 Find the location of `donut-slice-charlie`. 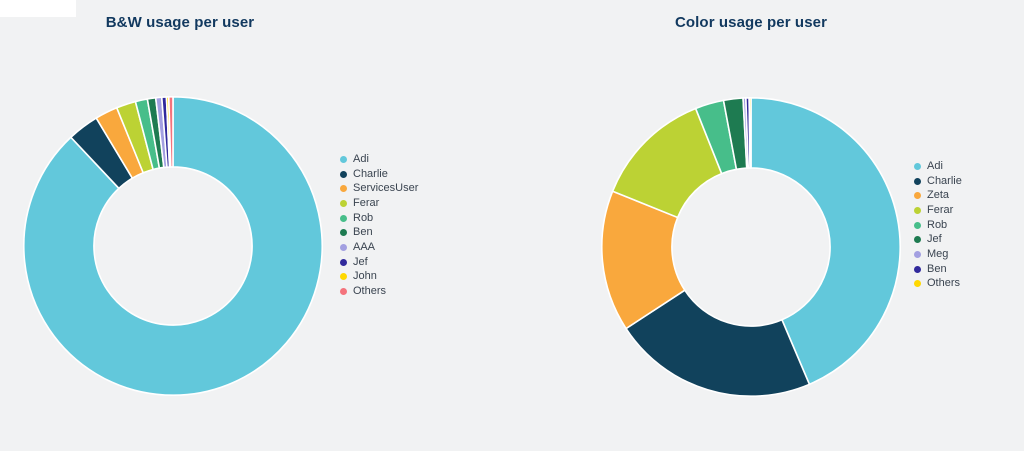

donut-slice-charlie is located at coordinates (717, 343).